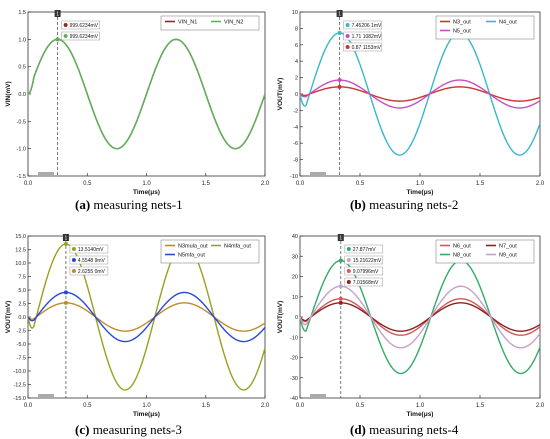 This screenshot has width=550, height=439. I want to click on y-tick-label: 20, so click(295, 278).